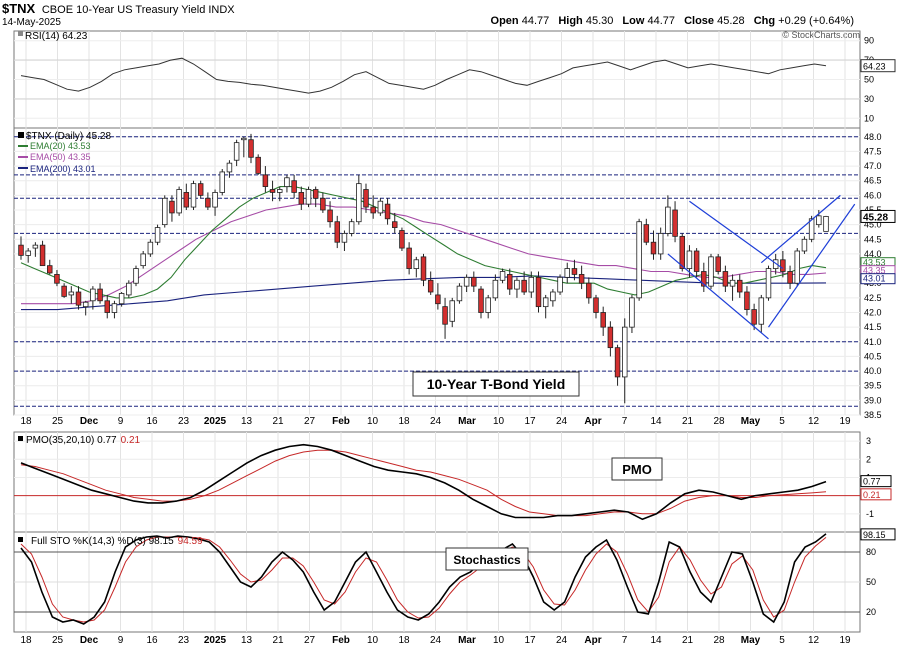  I want to click on last-price-tag, so click(878, 216).